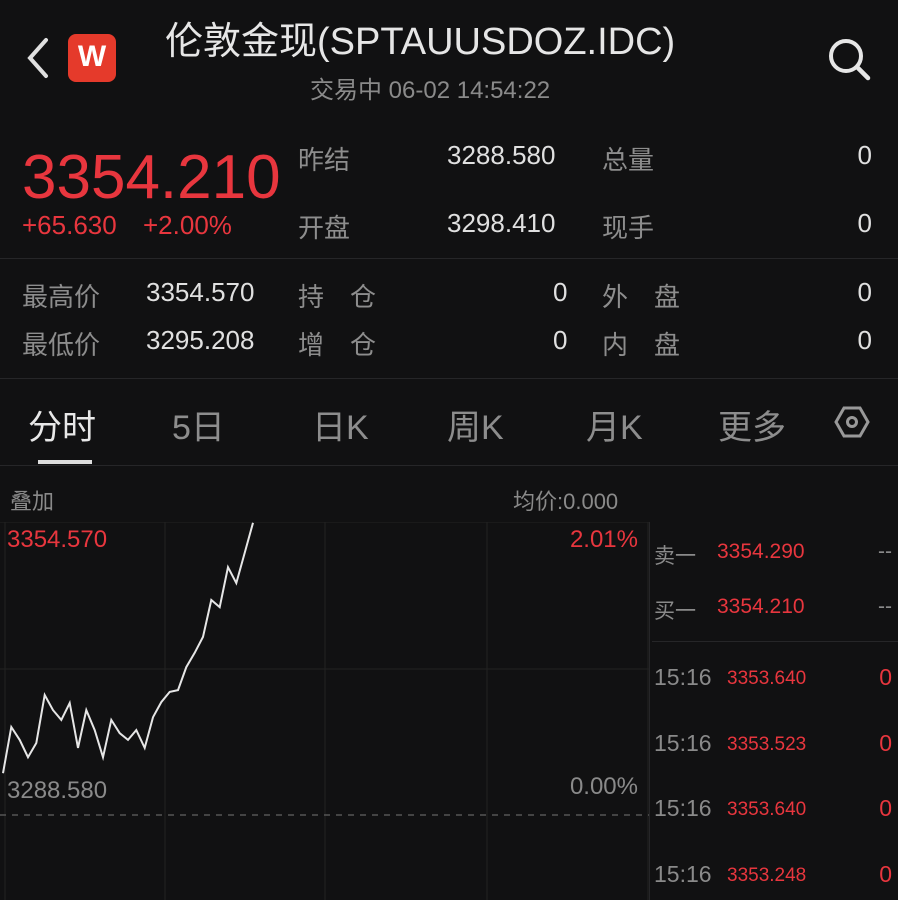 The height and width of the screenshot is (900, 898). What do you see at coordinates (61, 345) in the screenshot?
I see `low-label: 最低价` at bounding box center [61, 345].